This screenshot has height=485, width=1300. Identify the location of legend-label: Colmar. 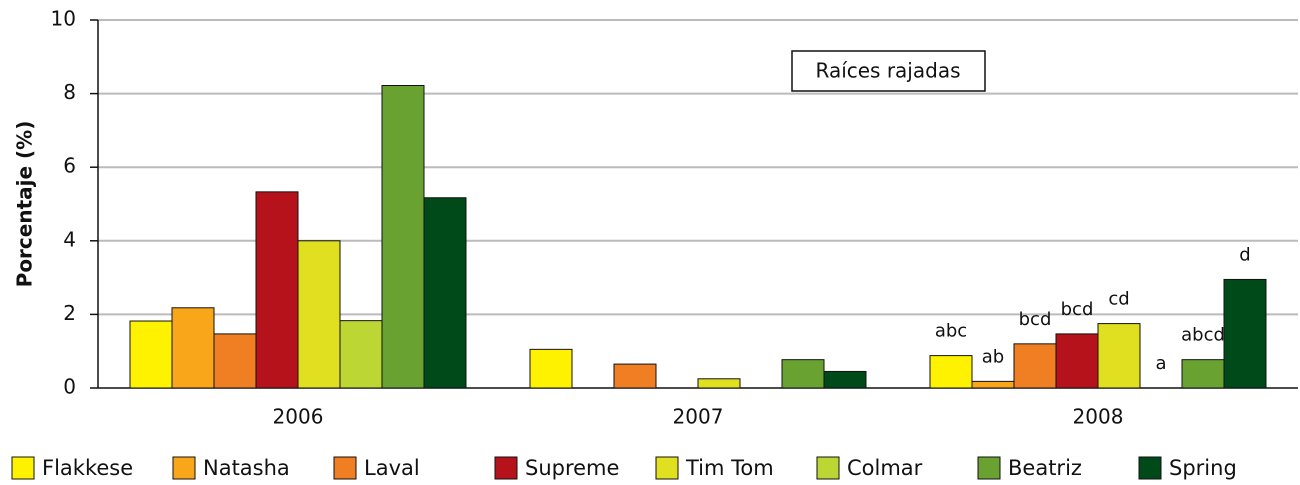
(885, 468).